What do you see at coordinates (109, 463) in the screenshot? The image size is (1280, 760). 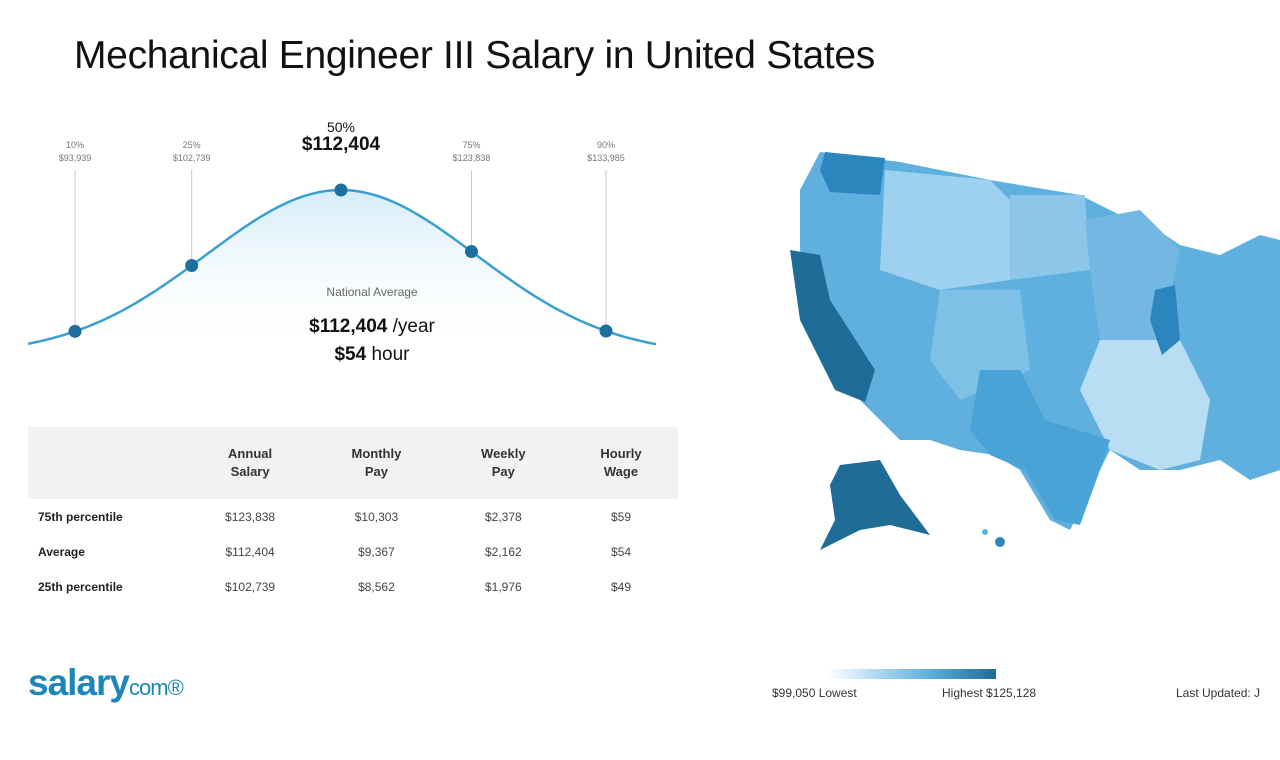 I see `column-header` at bounding box center [109, 463].